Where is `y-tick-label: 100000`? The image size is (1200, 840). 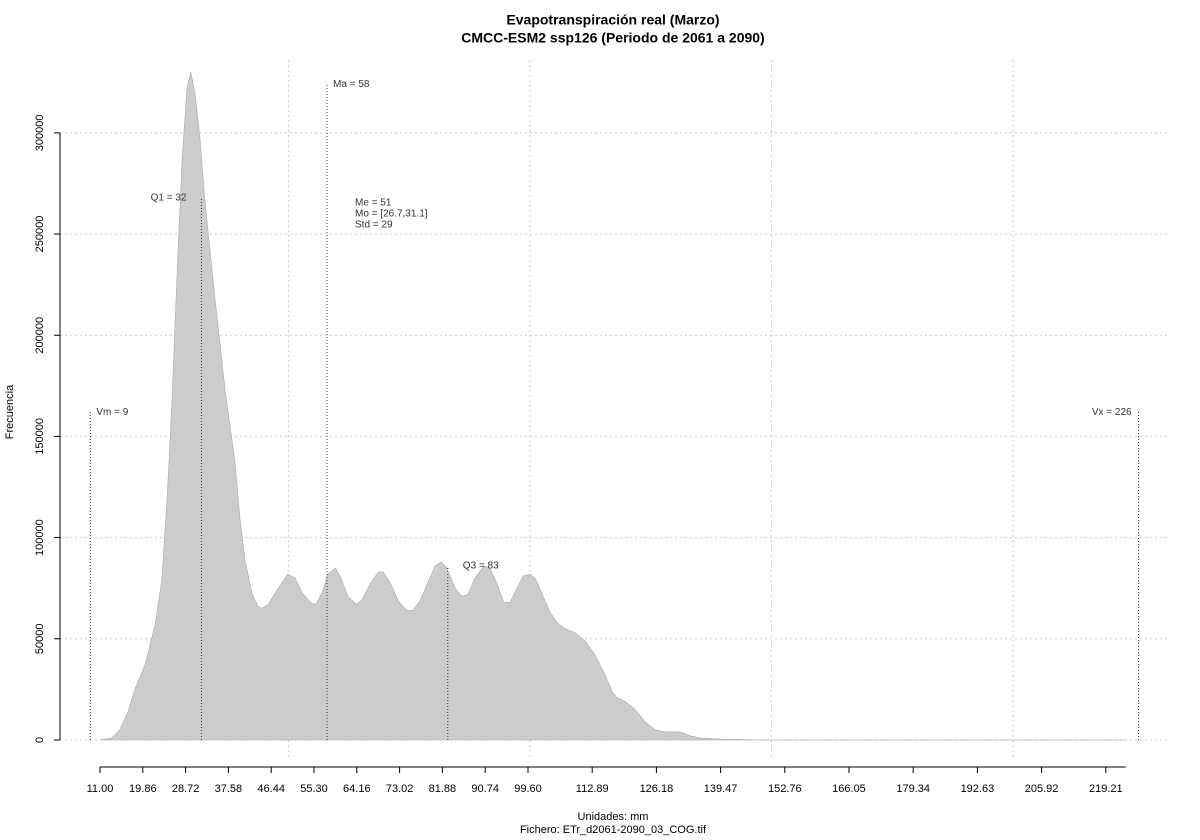 y-tick-label: 100000 is located at coordinates (40, 537).